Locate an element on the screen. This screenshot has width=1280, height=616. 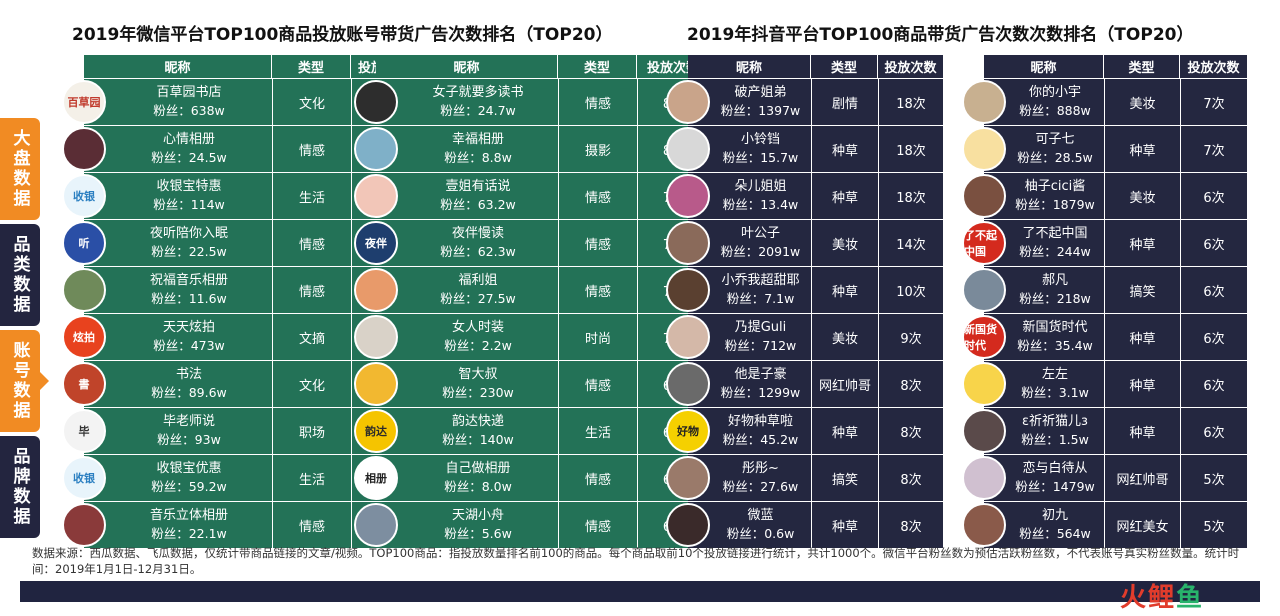
account-name: 壹姐有话说 is located at coordinates (478, 186).